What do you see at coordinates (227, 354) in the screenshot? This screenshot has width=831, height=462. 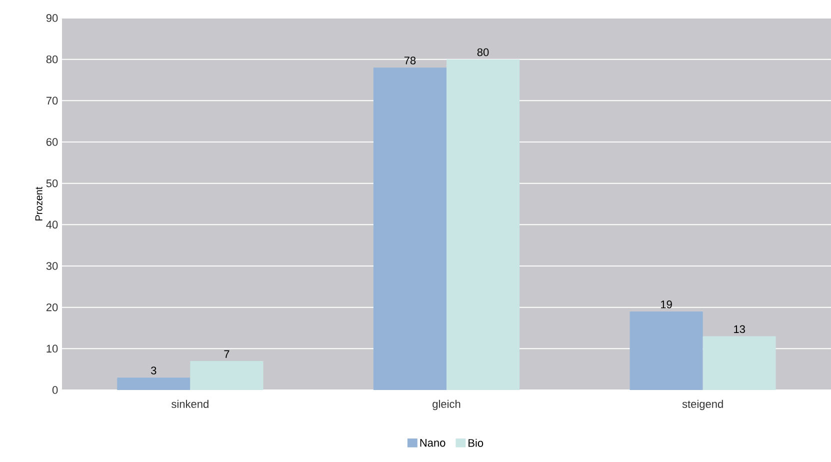 I see `data-label: 7` at bounding box center [227, 354].